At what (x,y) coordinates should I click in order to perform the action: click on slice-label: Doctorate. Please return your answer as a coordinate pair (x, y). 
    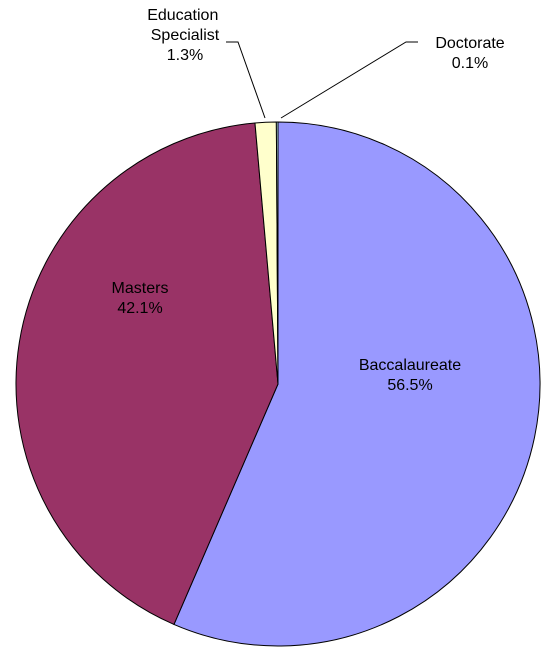
    Looking at the image, I should click on (469, 43).